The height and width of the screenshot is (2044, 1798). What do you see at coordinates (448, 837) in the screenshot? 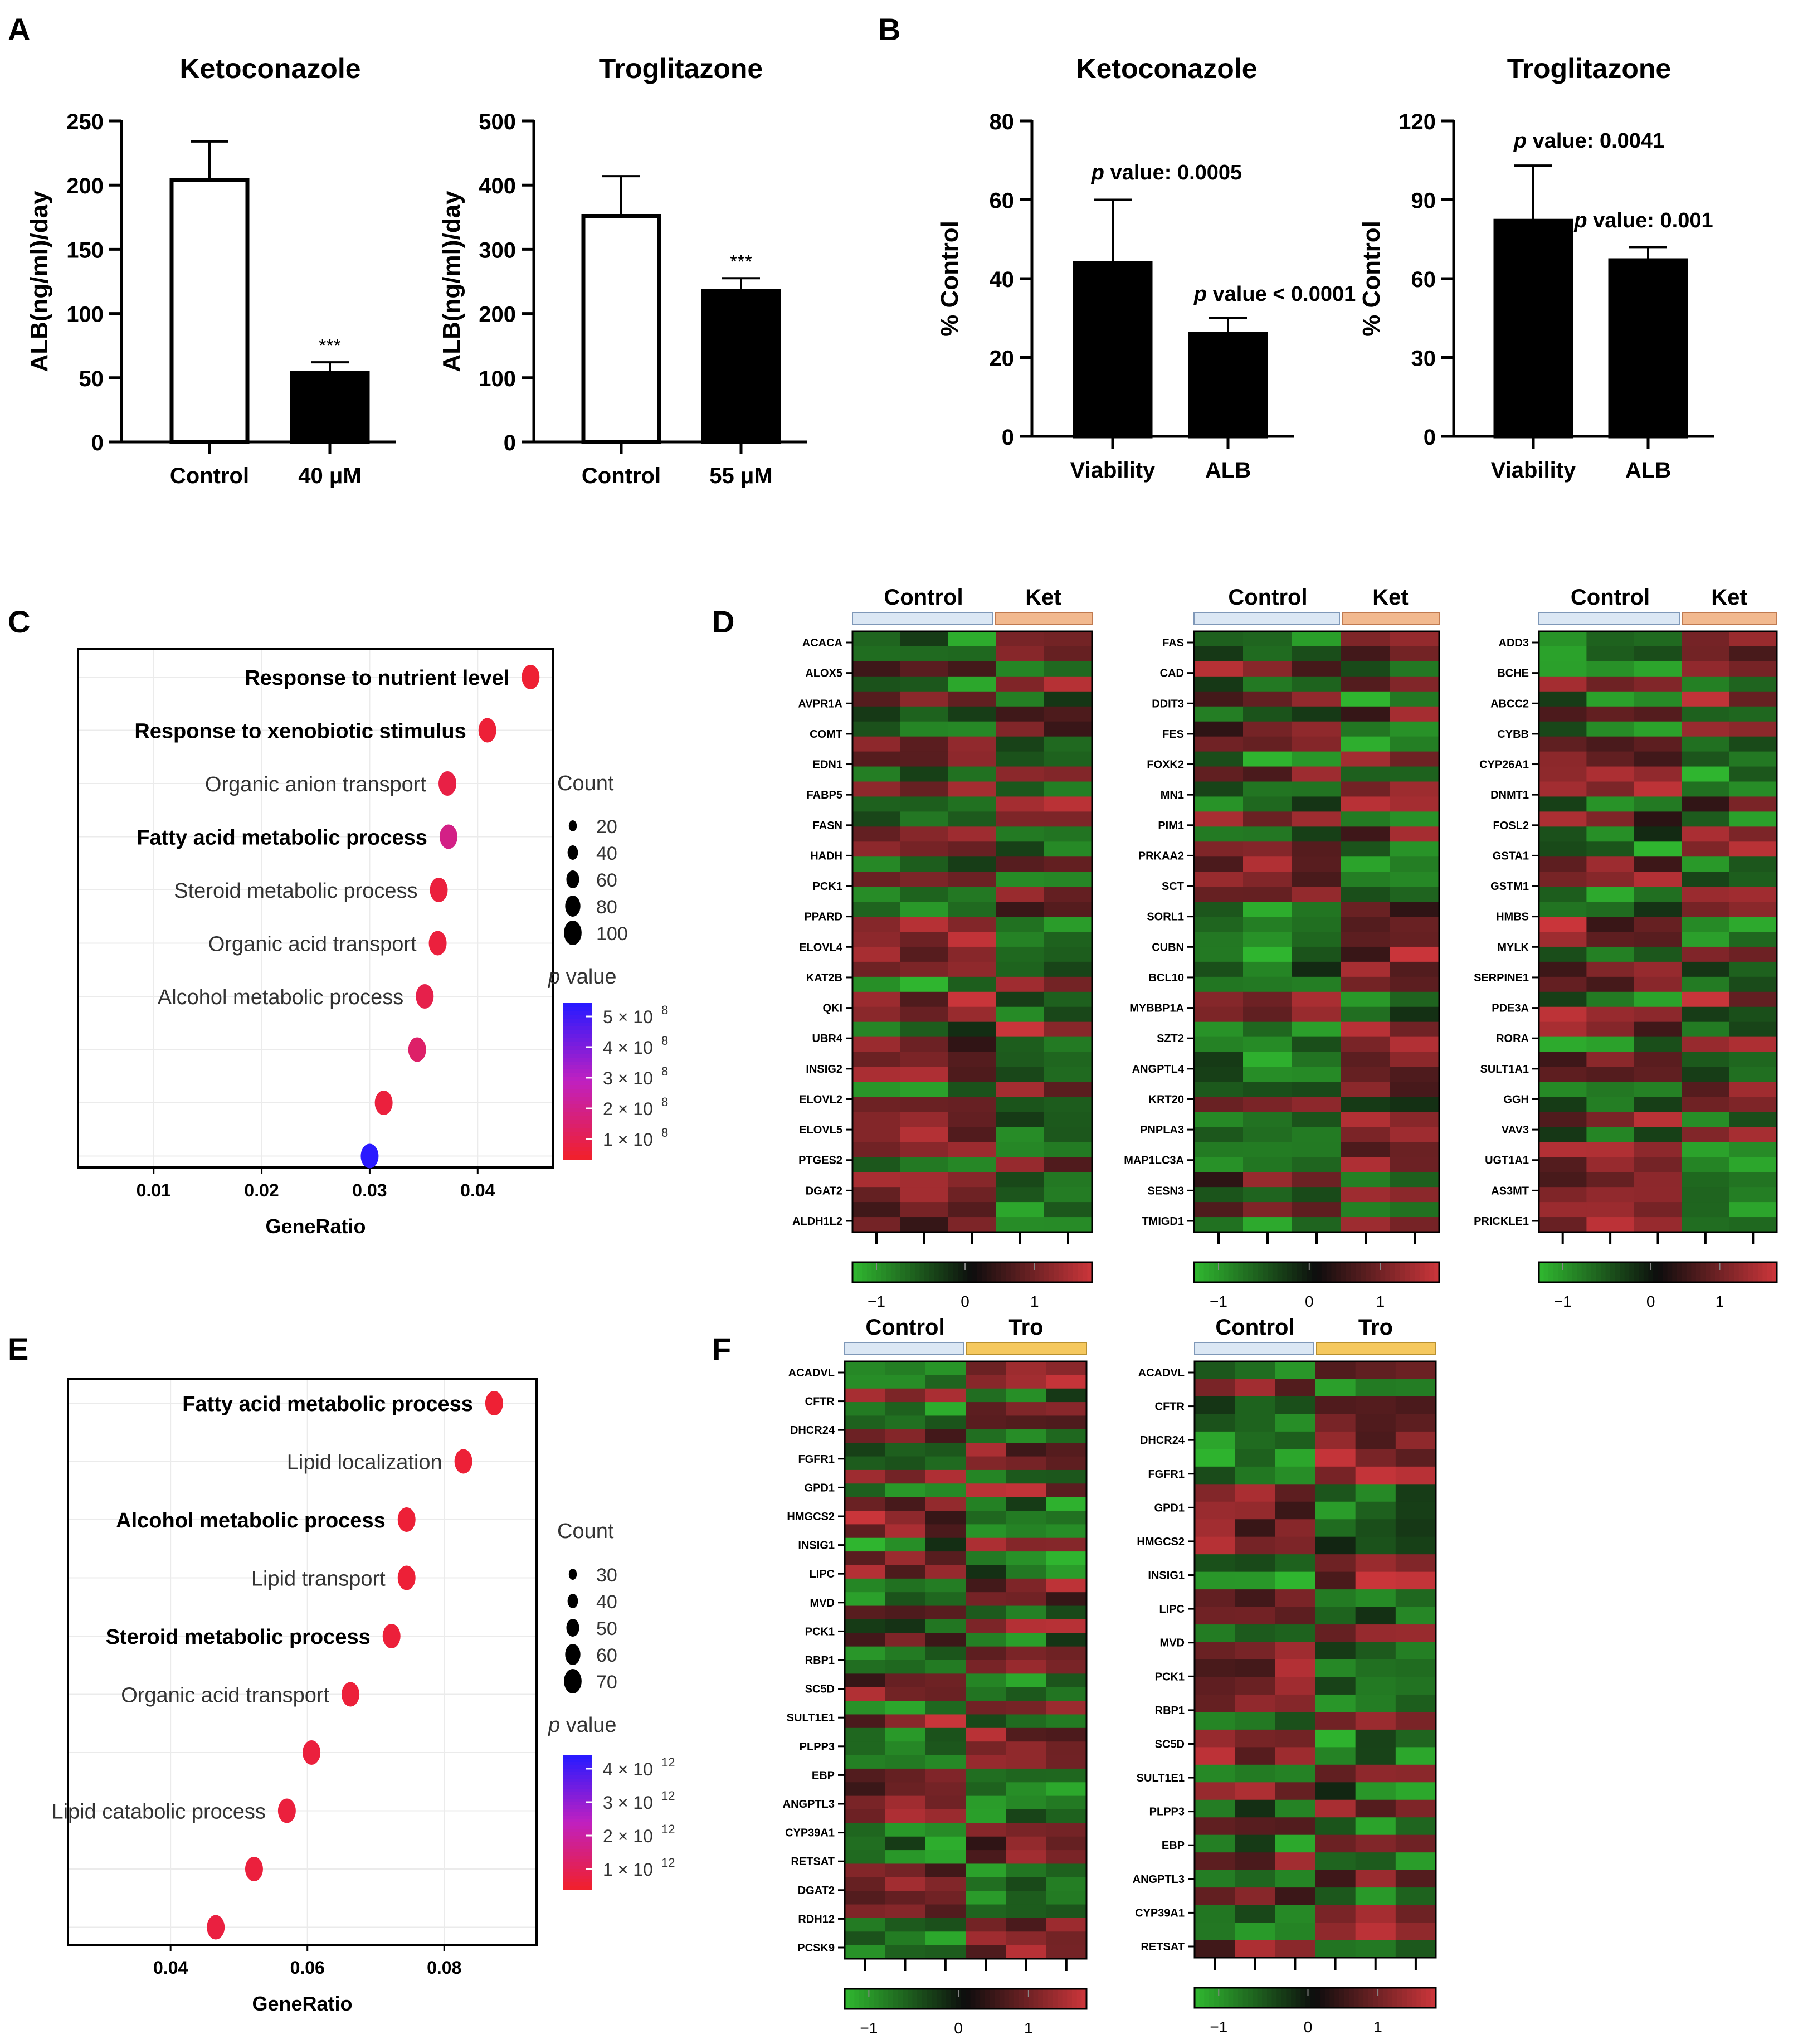
I see `data-point` at bounding box center [448, 837].